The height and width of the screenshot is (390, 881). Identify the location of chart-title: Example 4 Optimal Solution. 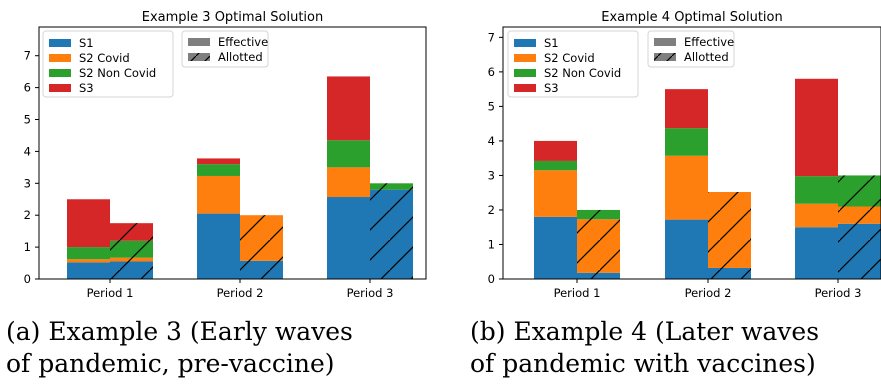
(691, 17).